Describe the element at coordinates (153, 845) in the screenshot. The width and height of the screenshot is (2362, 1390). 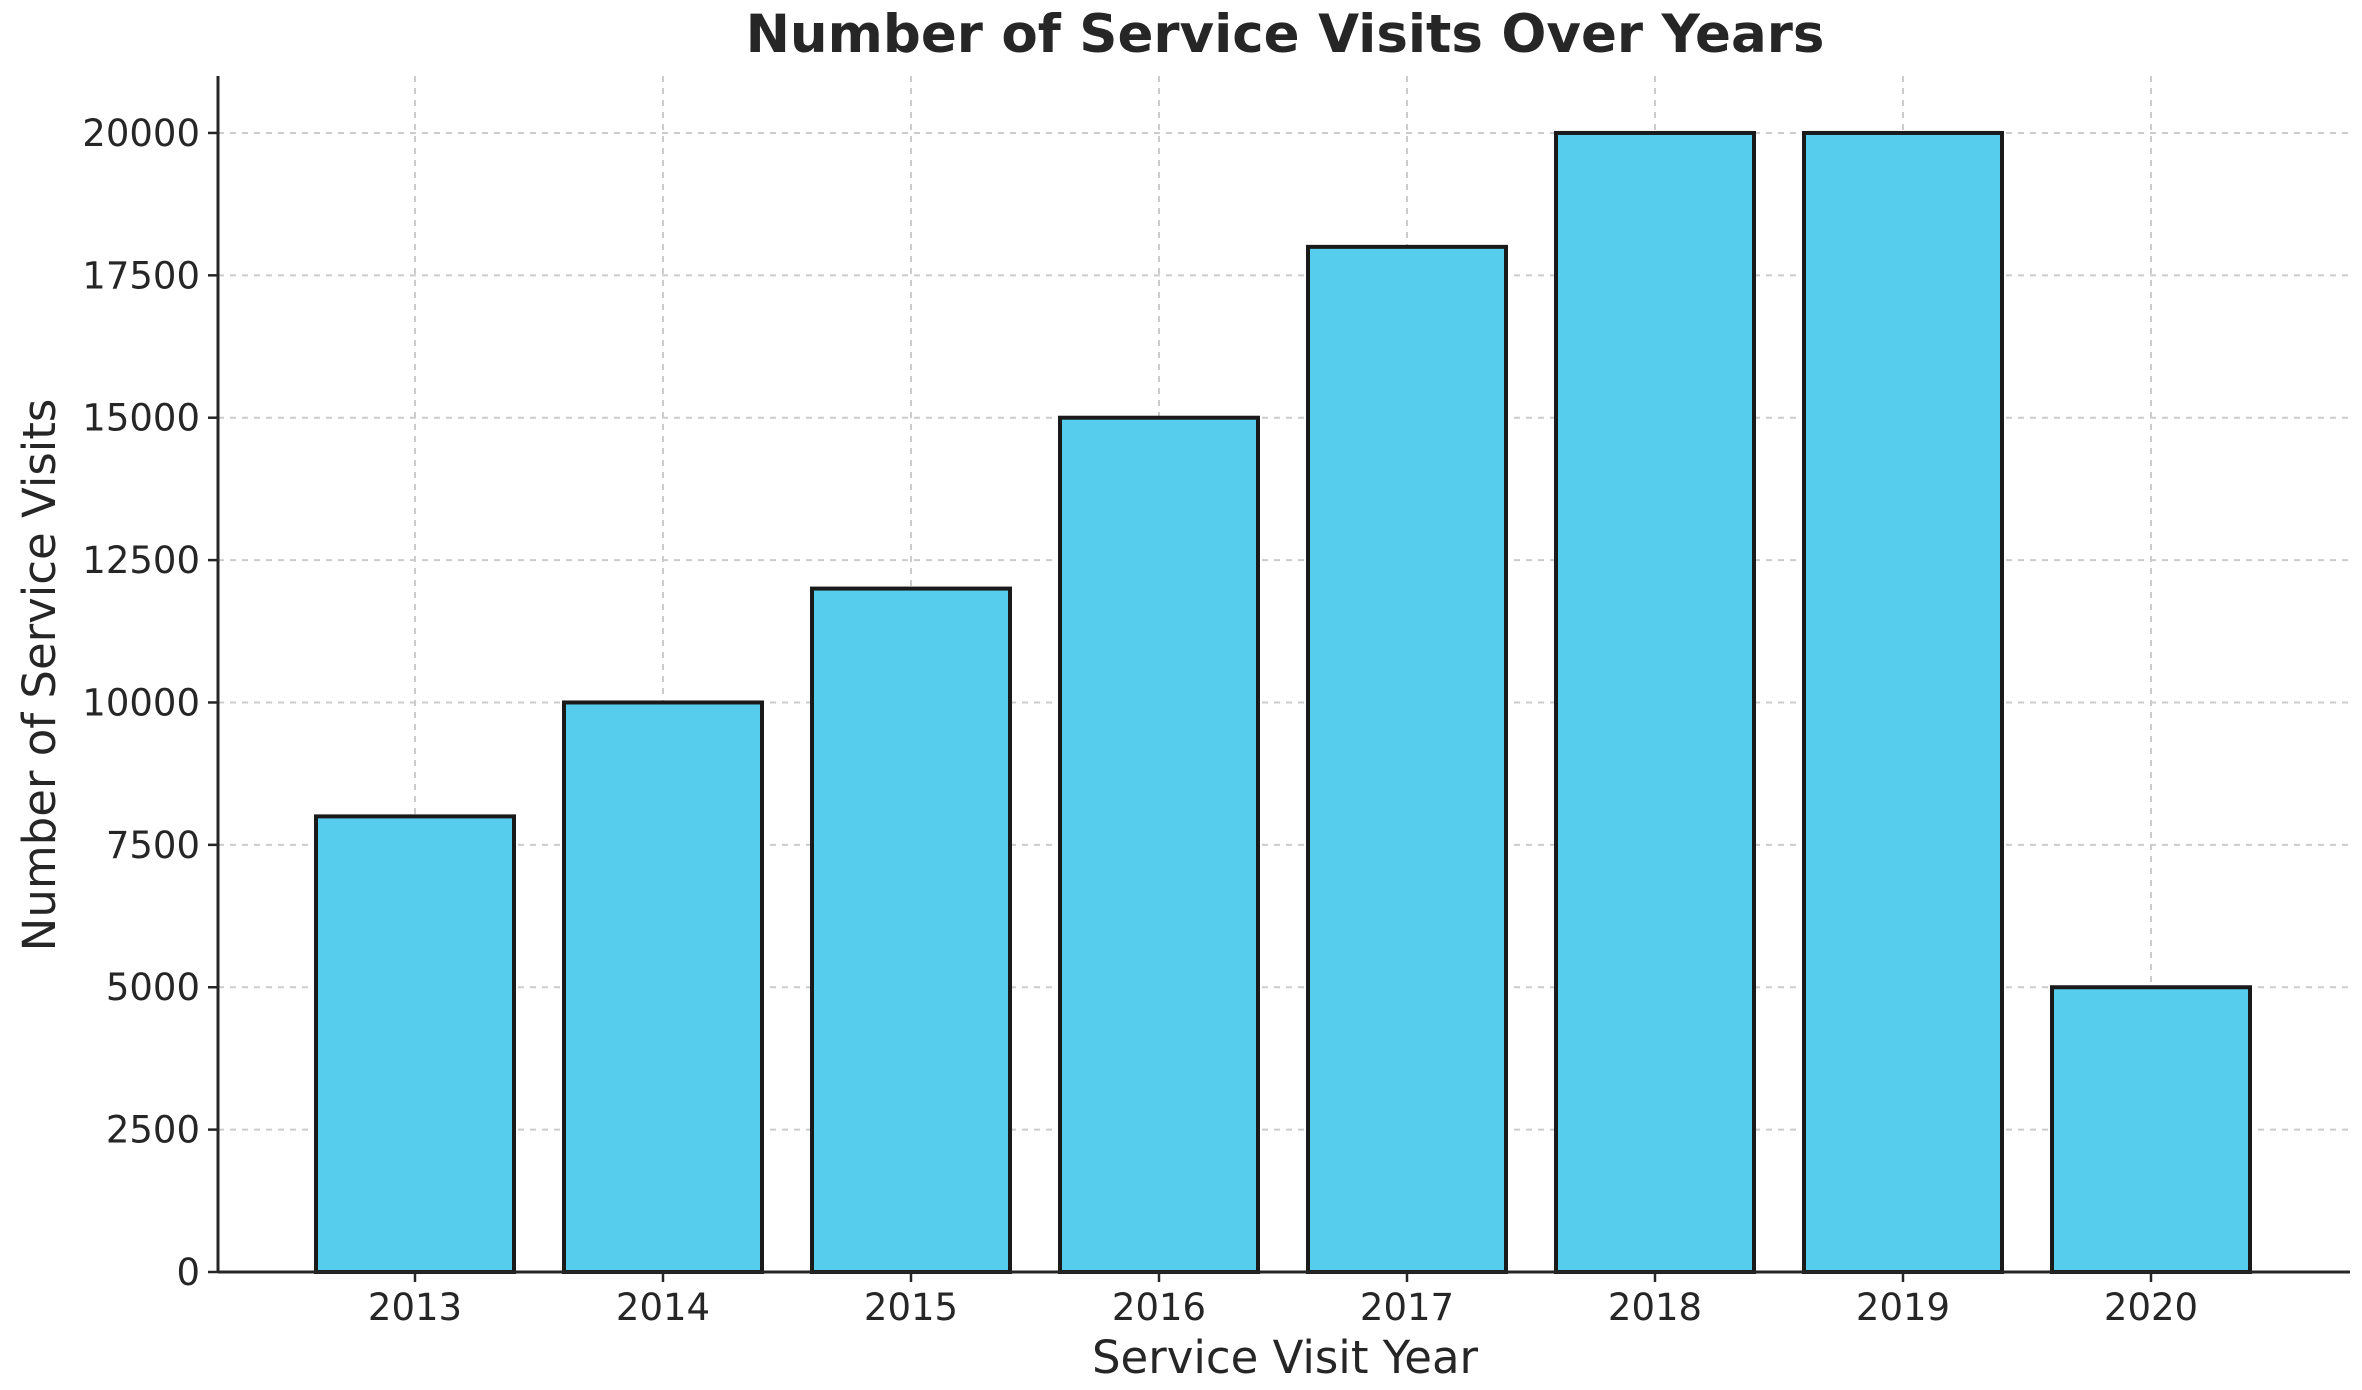
I see `y-tick-label: 7500` at that location.